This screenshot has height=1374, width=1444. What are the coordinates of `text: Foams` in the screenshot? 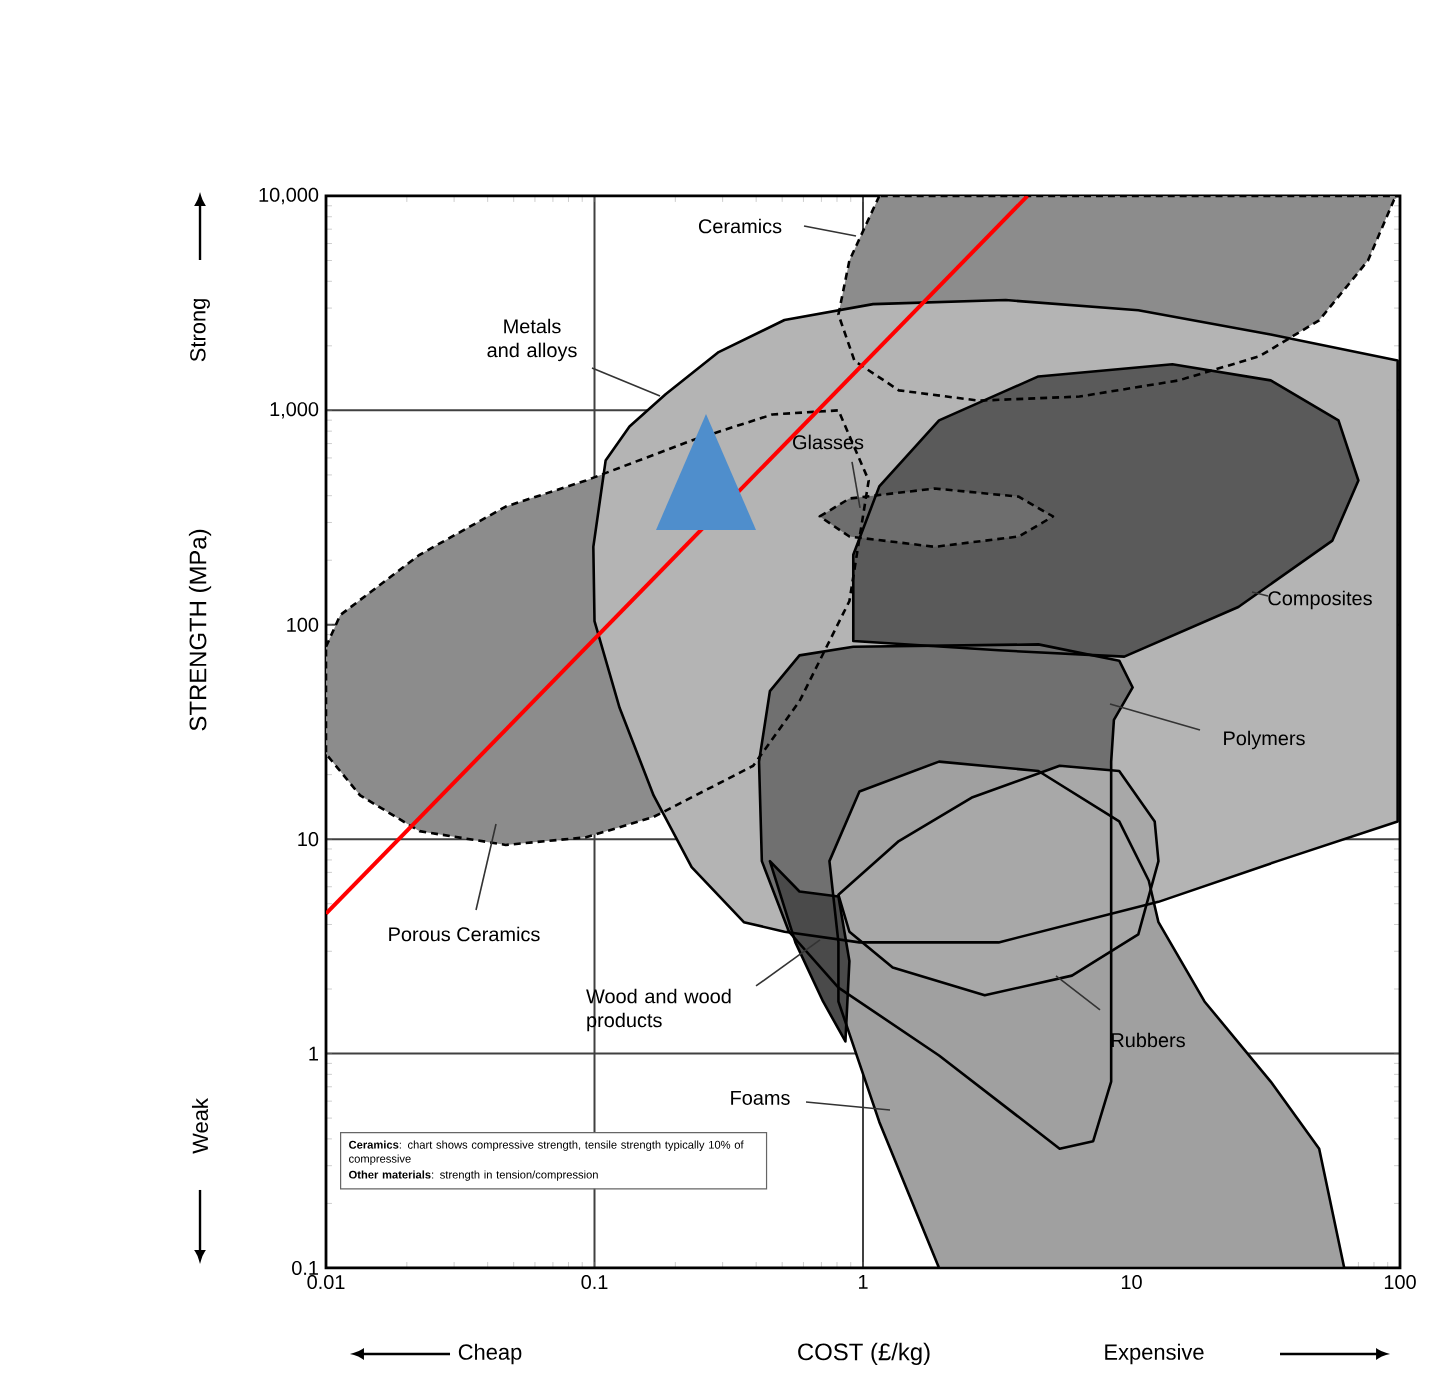 It's located at (760, 1098).